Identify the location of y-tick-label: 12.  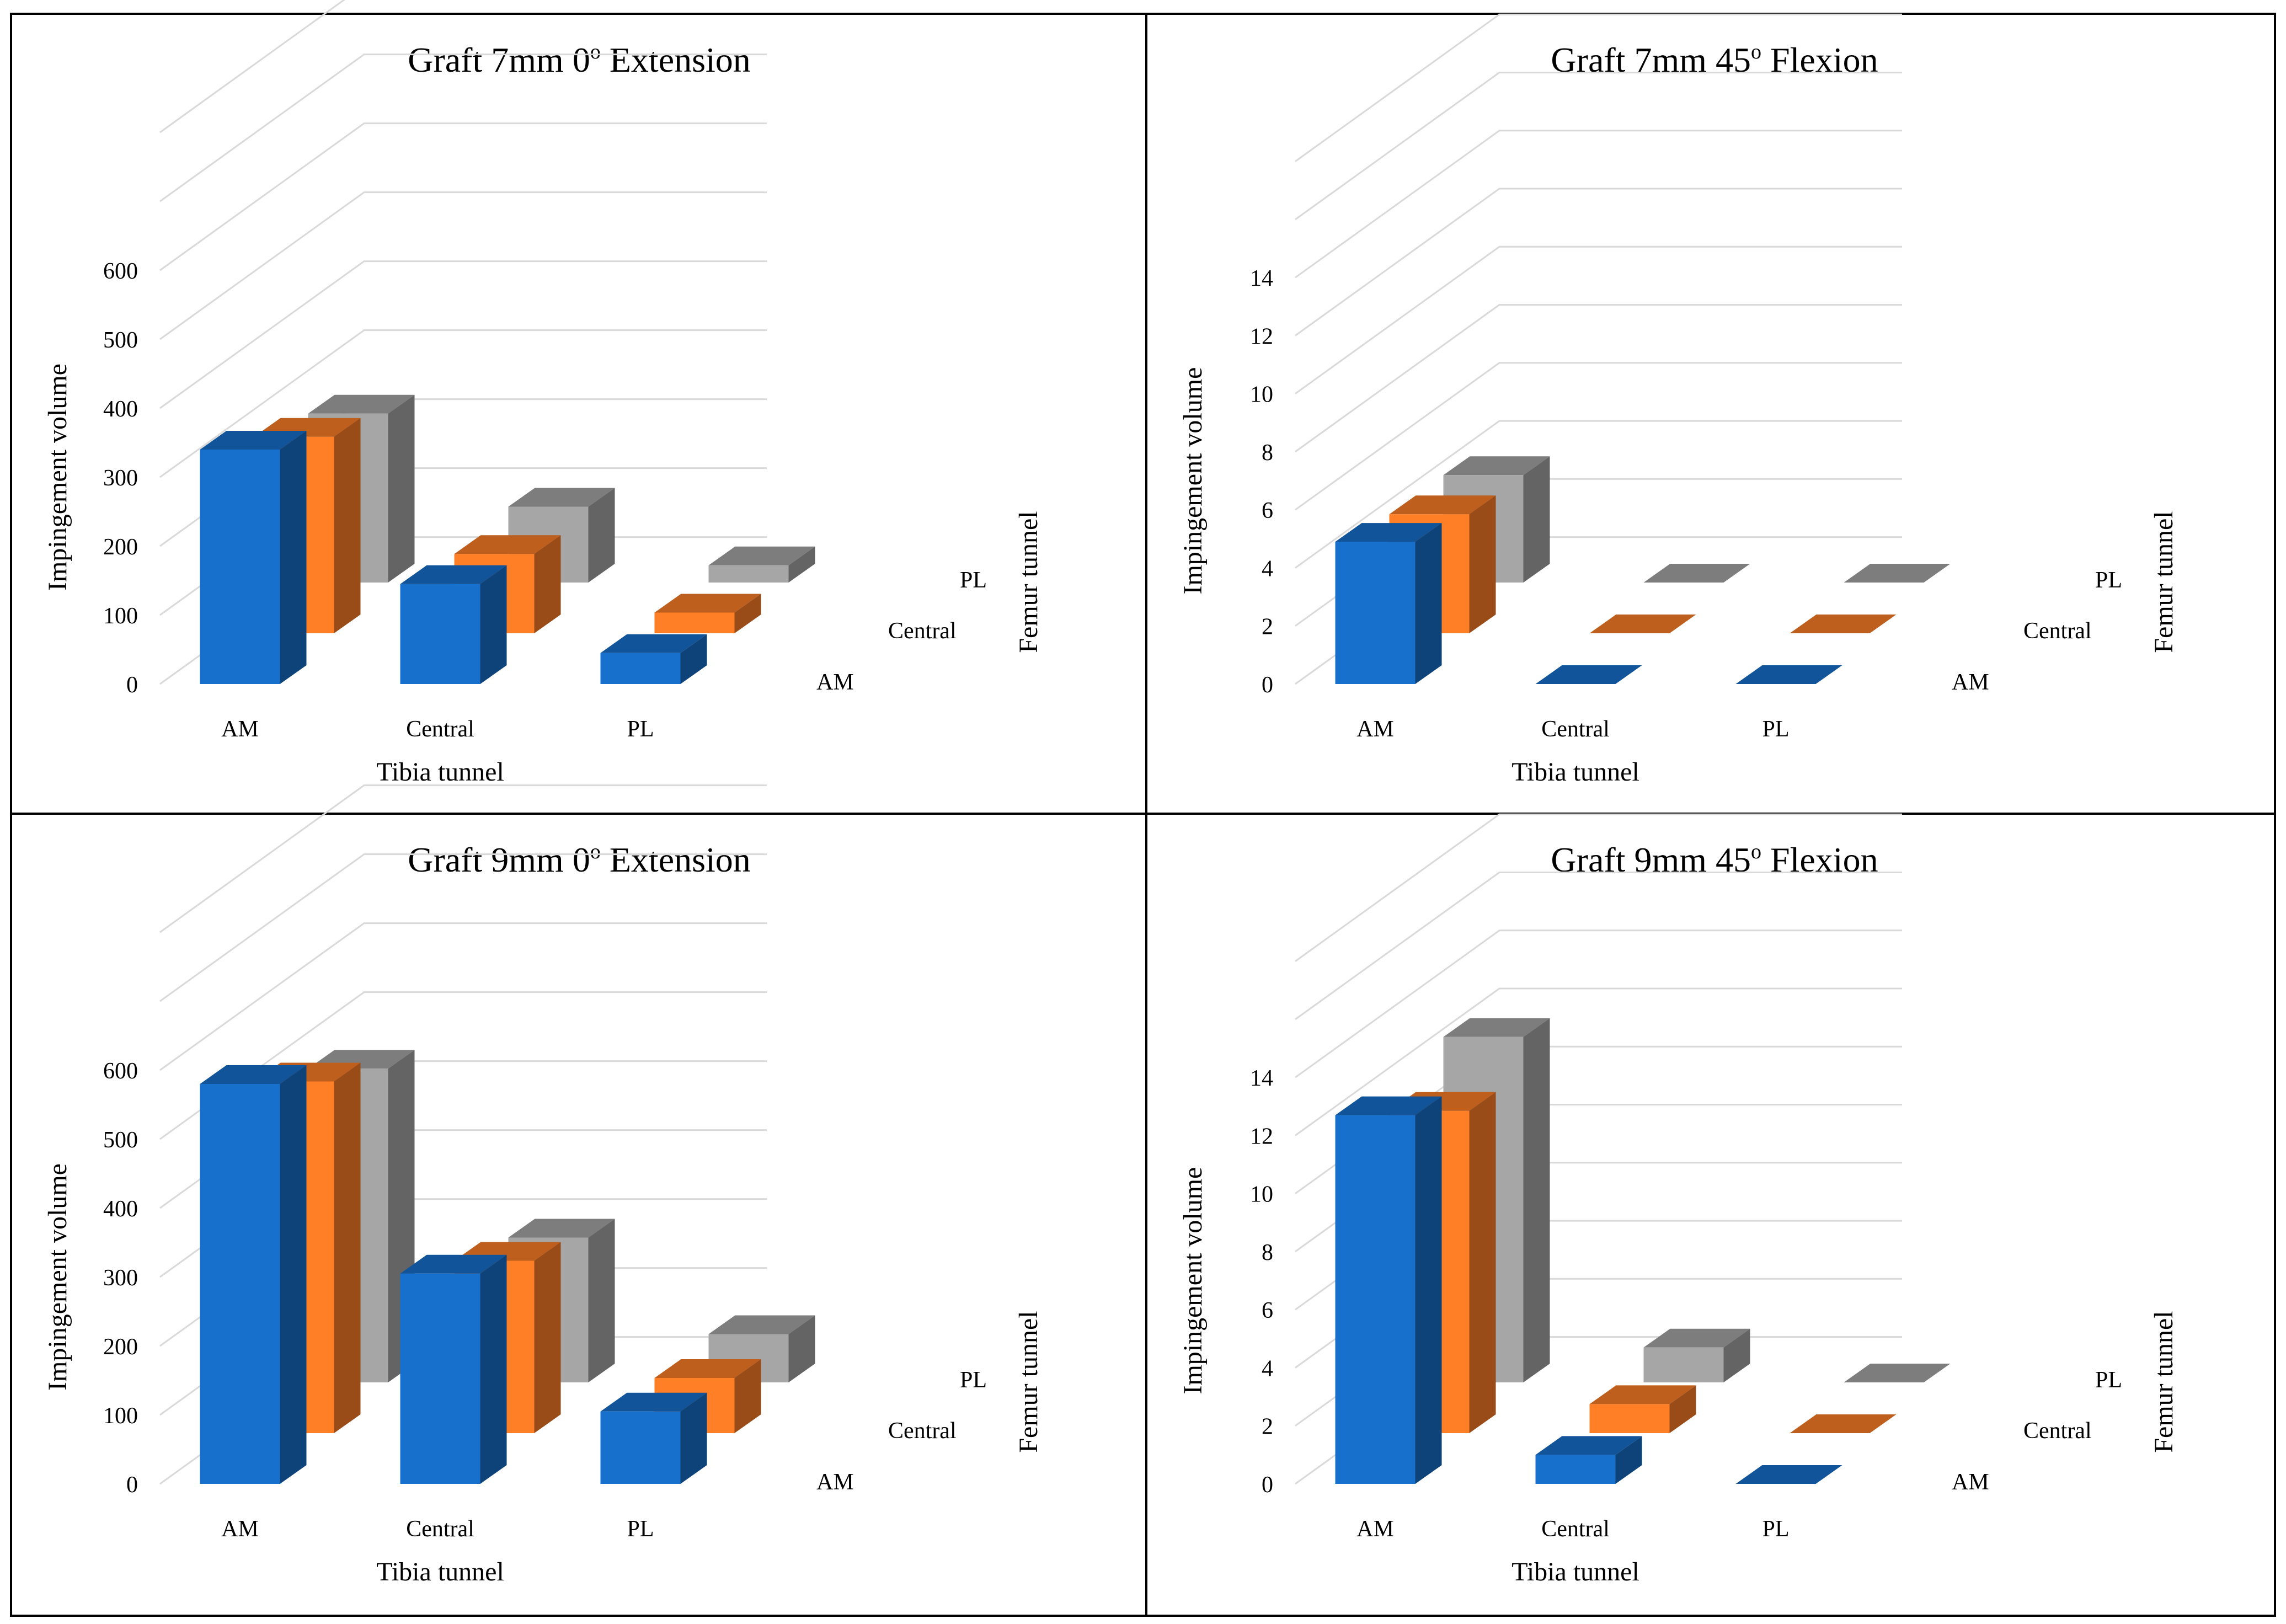
(1261, 1136).